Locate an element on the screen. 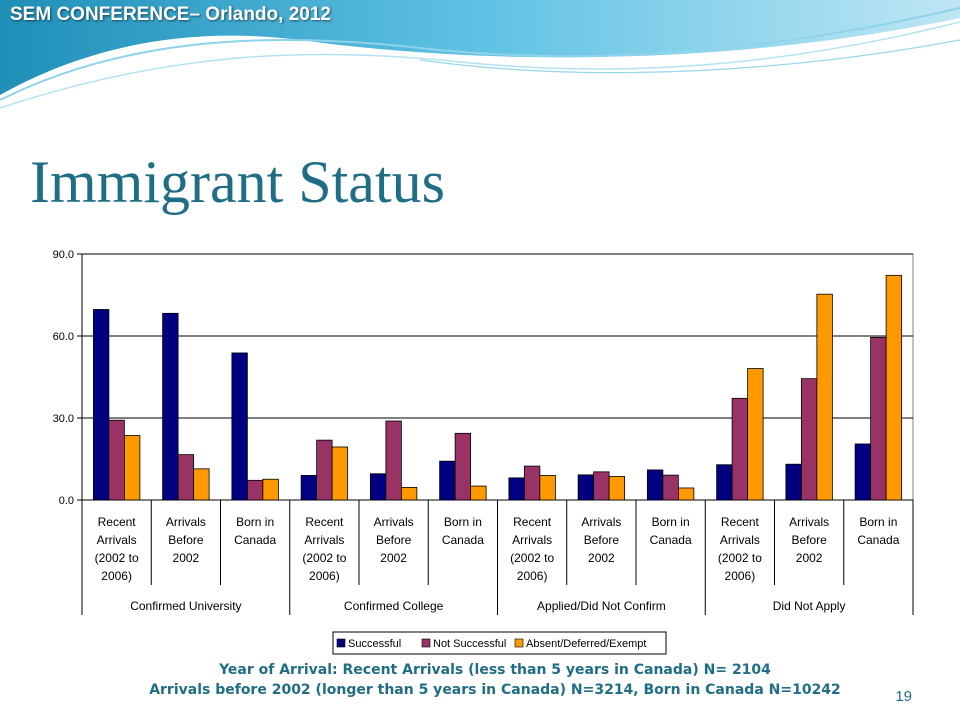  group-label: Applied/Did Not Confirm is located at coordinates (601, 606).